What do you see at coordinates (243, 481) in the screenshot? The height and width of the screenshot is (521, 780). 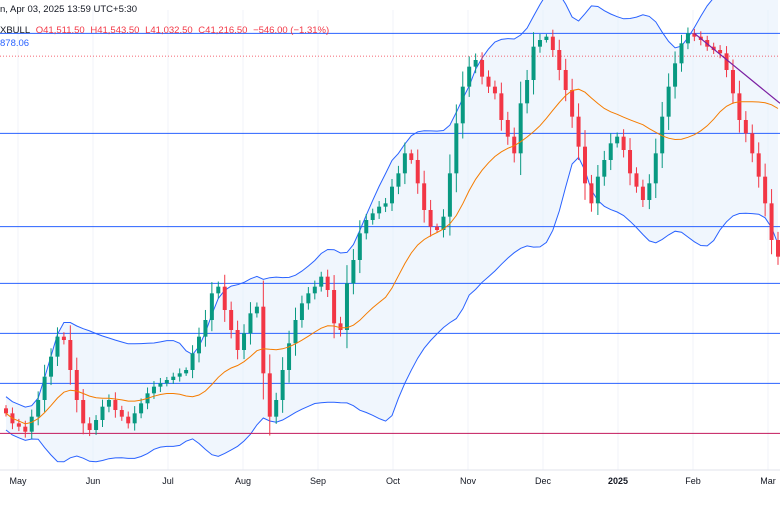 I see `x-tick-label: Aug` at bounding box center [243, 481].